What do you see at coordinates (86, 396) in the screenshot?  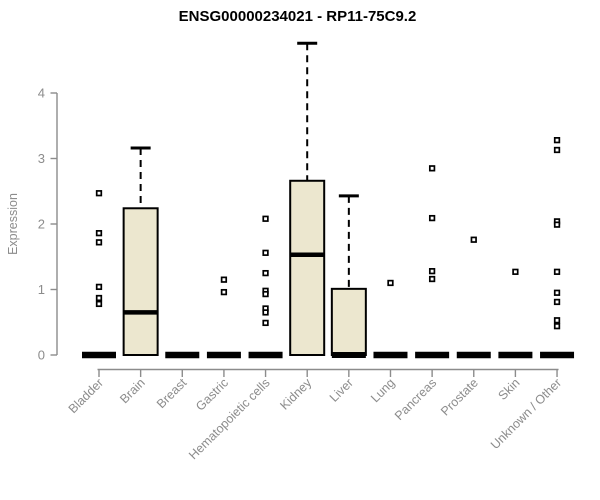 I see `category-label: Bladder` at bounding box center [86, 396].